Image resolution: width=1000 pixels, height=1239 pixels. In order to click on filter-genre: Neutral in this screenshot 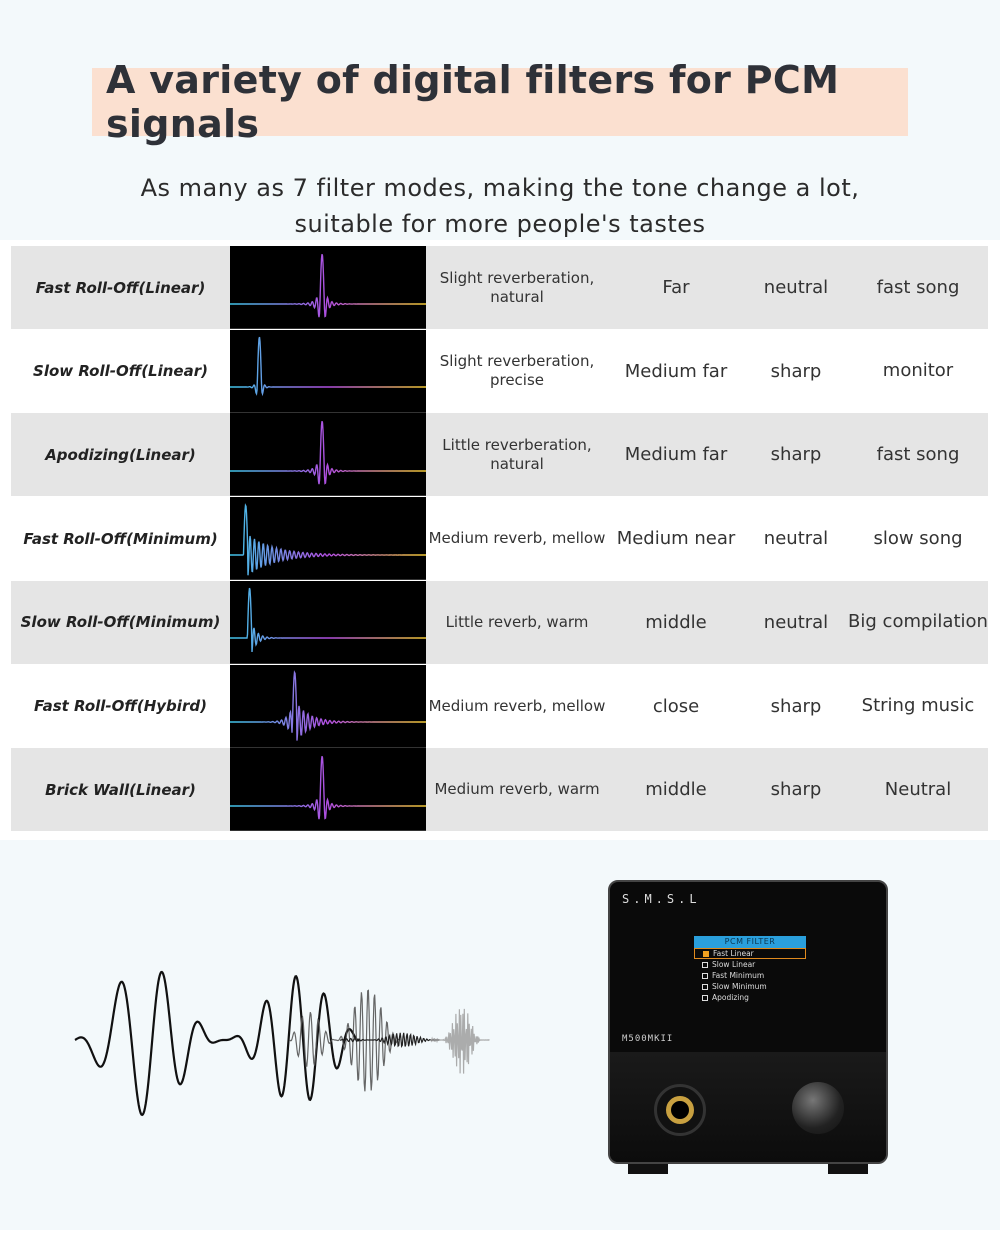, I will do `click(918, 789)`.